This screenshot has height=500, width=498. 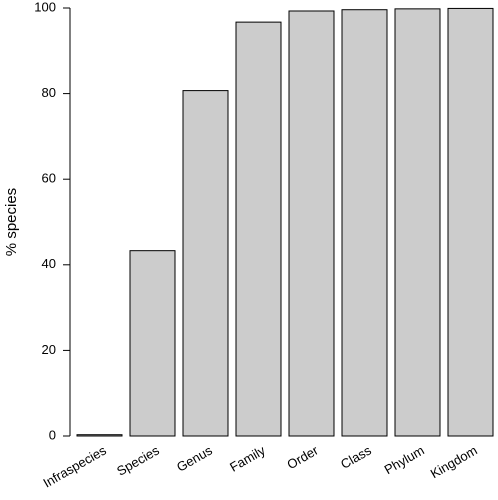 I want to click on x-tick-label: Order, so click(x=302, y=457).